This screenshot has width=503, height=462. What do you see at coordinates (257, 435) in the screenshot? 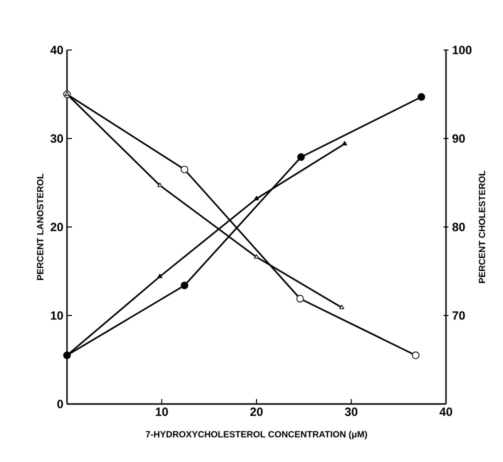
I see `x-axis-title: 7-HYDROXYCHOLESTEROL CONCENTRATION (μM)` at bounding box center [257, 435].